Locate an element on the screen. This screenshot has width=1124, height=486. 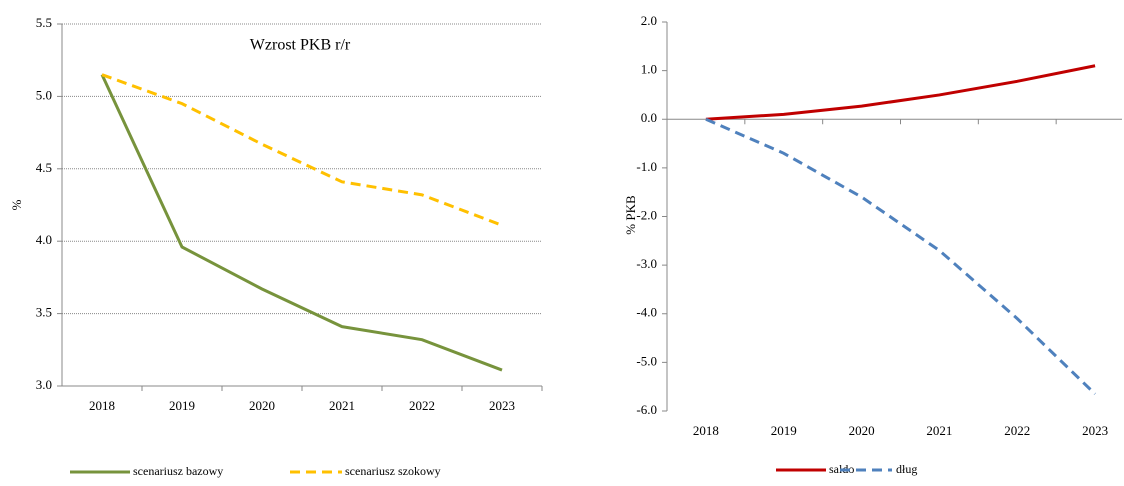
y-tick-label: -2.0 is located at coordinates (646, 214).